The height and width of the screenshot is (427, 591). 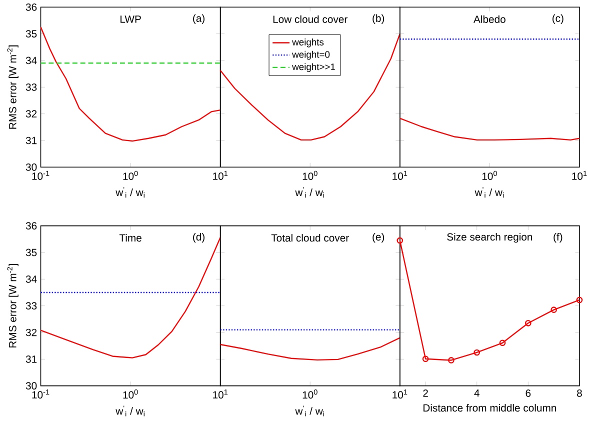 What do you see at coordinates (314, 67) in the screenshot?
I see `legend-label: weight>>1` at bounding box center [314, 67].